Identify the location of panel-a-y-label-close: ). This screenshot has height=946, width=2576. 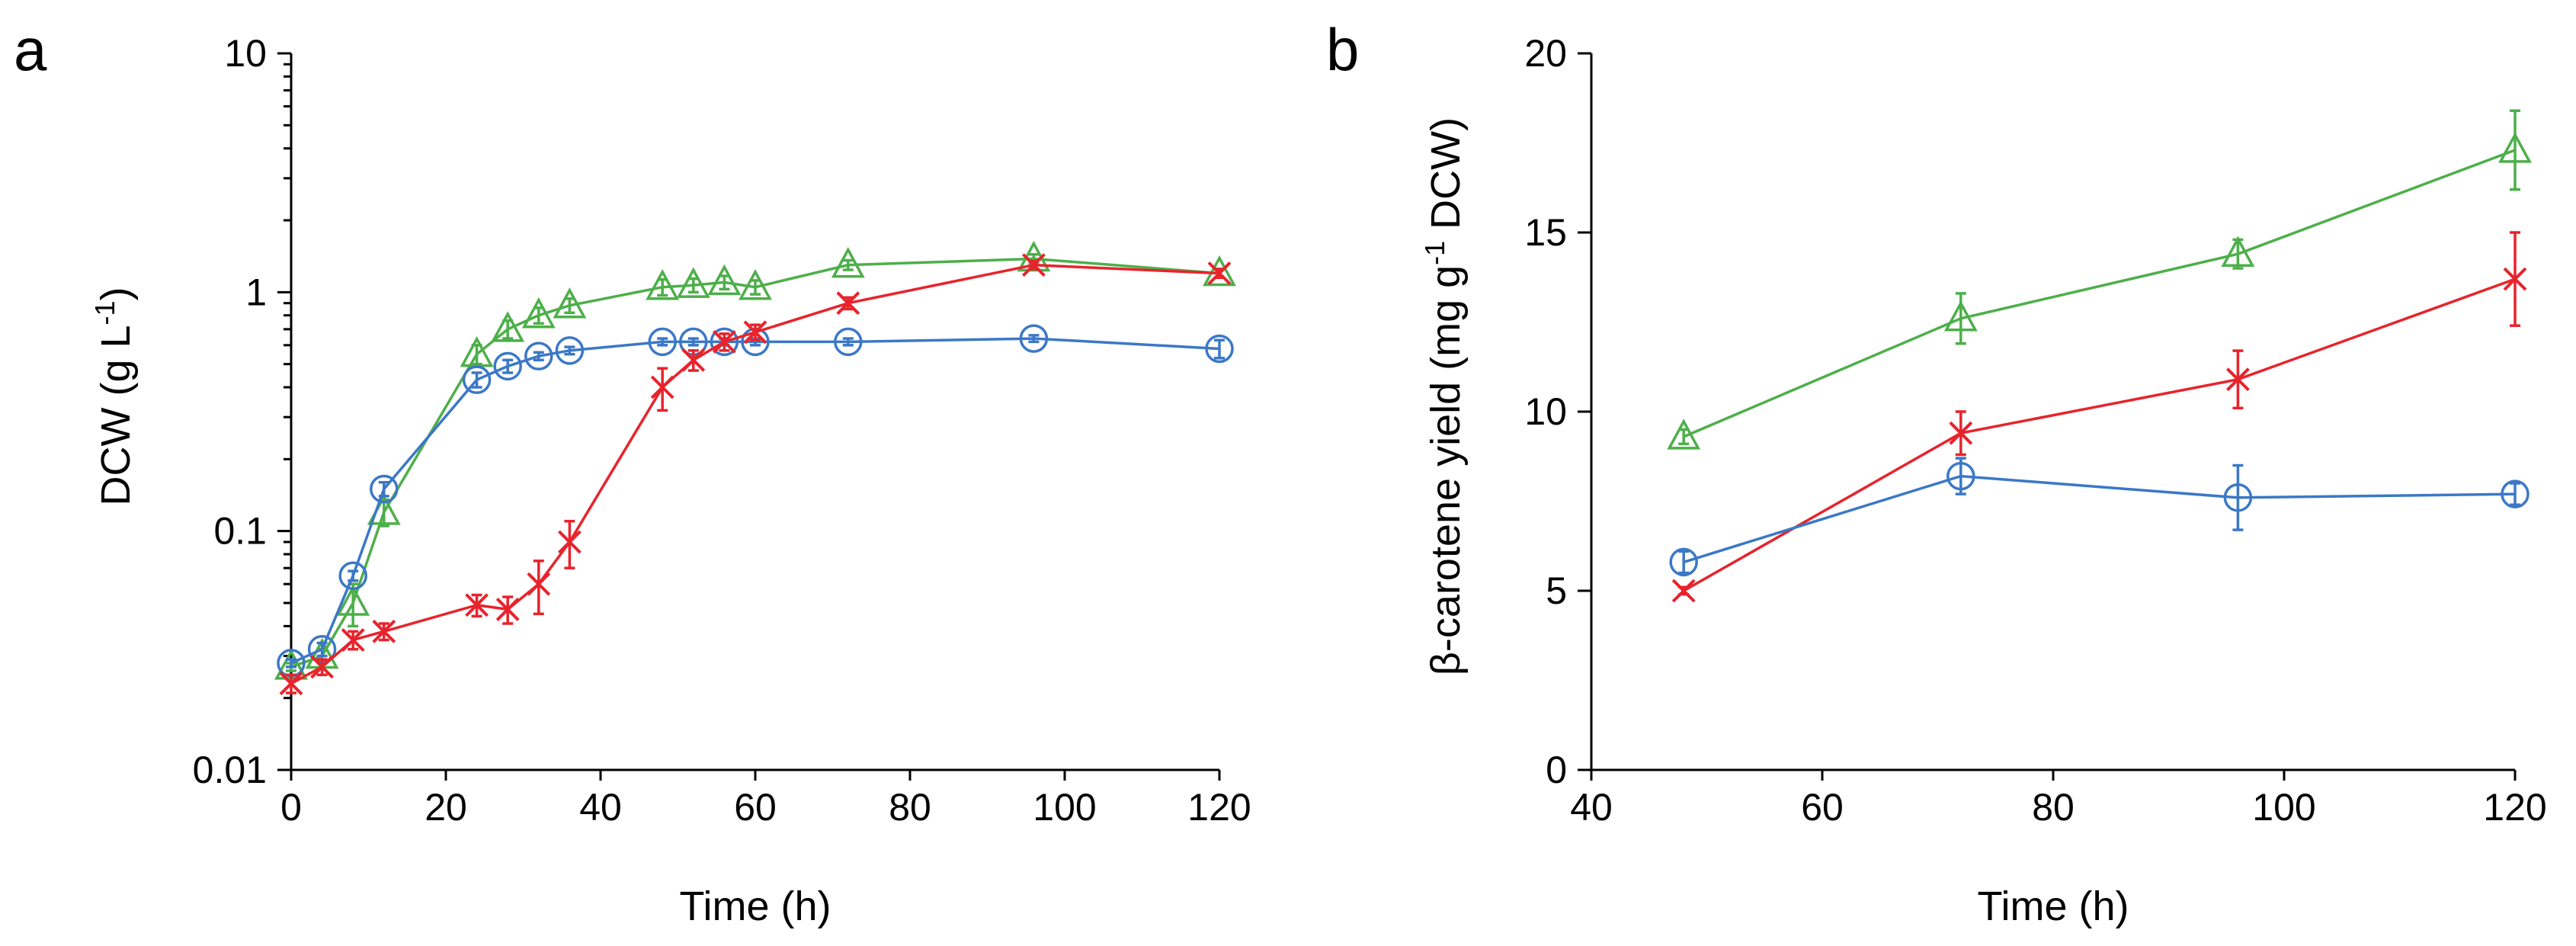
(116, 294).